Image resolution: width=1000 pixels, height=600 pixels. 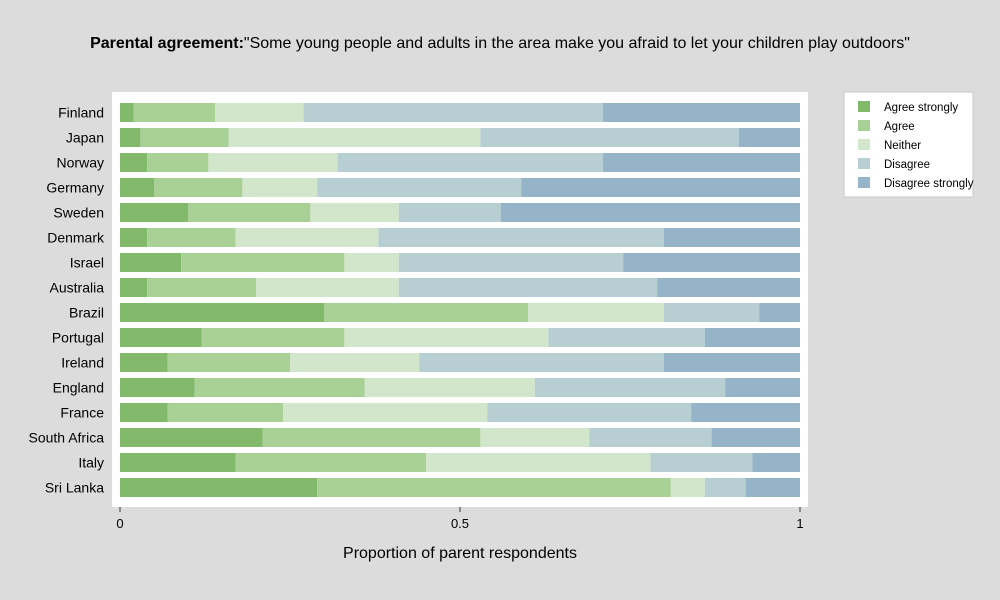 What do you see at coordinates (82, 363) in the screenshot?
I see `category-label: Ireland` at bounding box center [82, 363].